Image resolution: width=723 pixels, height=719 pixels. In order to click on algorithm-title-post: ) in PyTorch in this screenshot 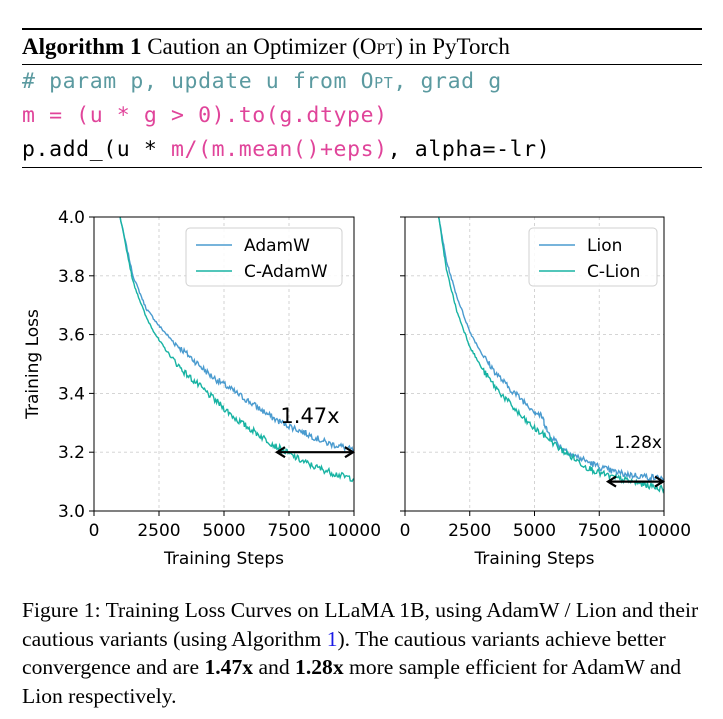, I will do `click(452, 46)`.